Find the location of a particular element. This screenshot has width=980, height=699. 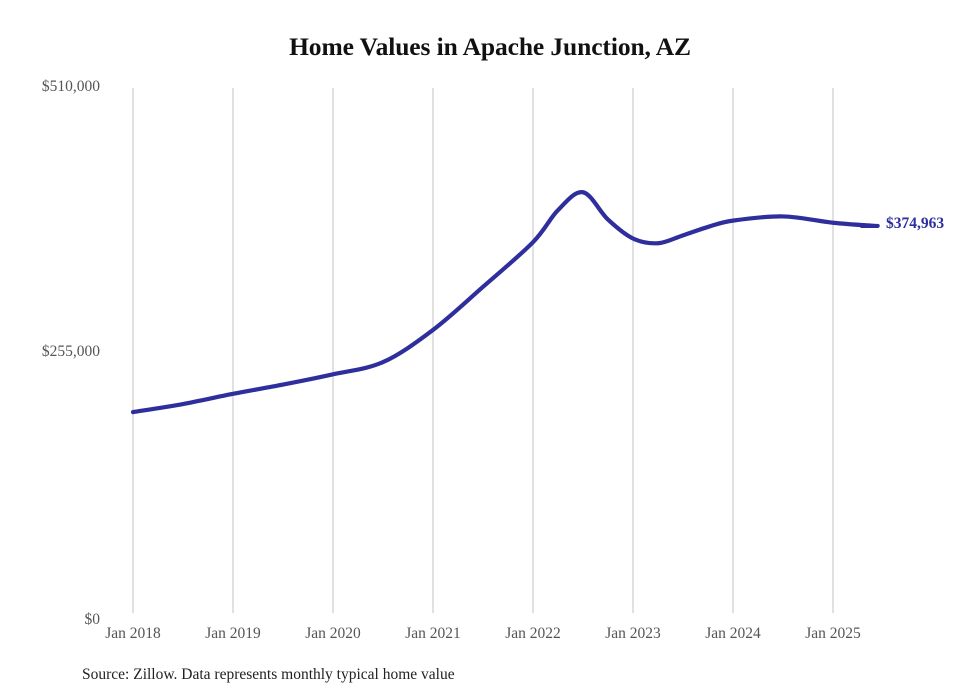

x-axis-tick-label-jan-2021: Jan 2021 is located at coordinates (433, 633).